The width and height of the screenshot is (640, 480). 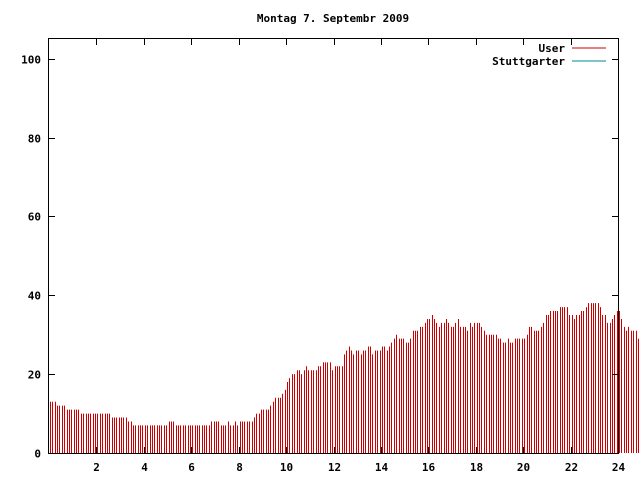 What do you see at coordinates (34, 375) in the screenshot?
I see `y-tick-label: 20` at bounding box center [34, 375].